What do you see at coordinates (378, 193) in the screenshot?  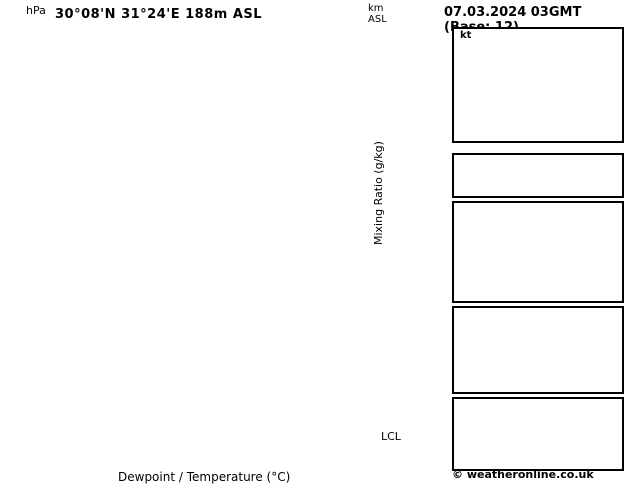 I see `mixing-ratio-axis-label: Mixing Ratio (g/kg)` at bounding box center [378, 193].